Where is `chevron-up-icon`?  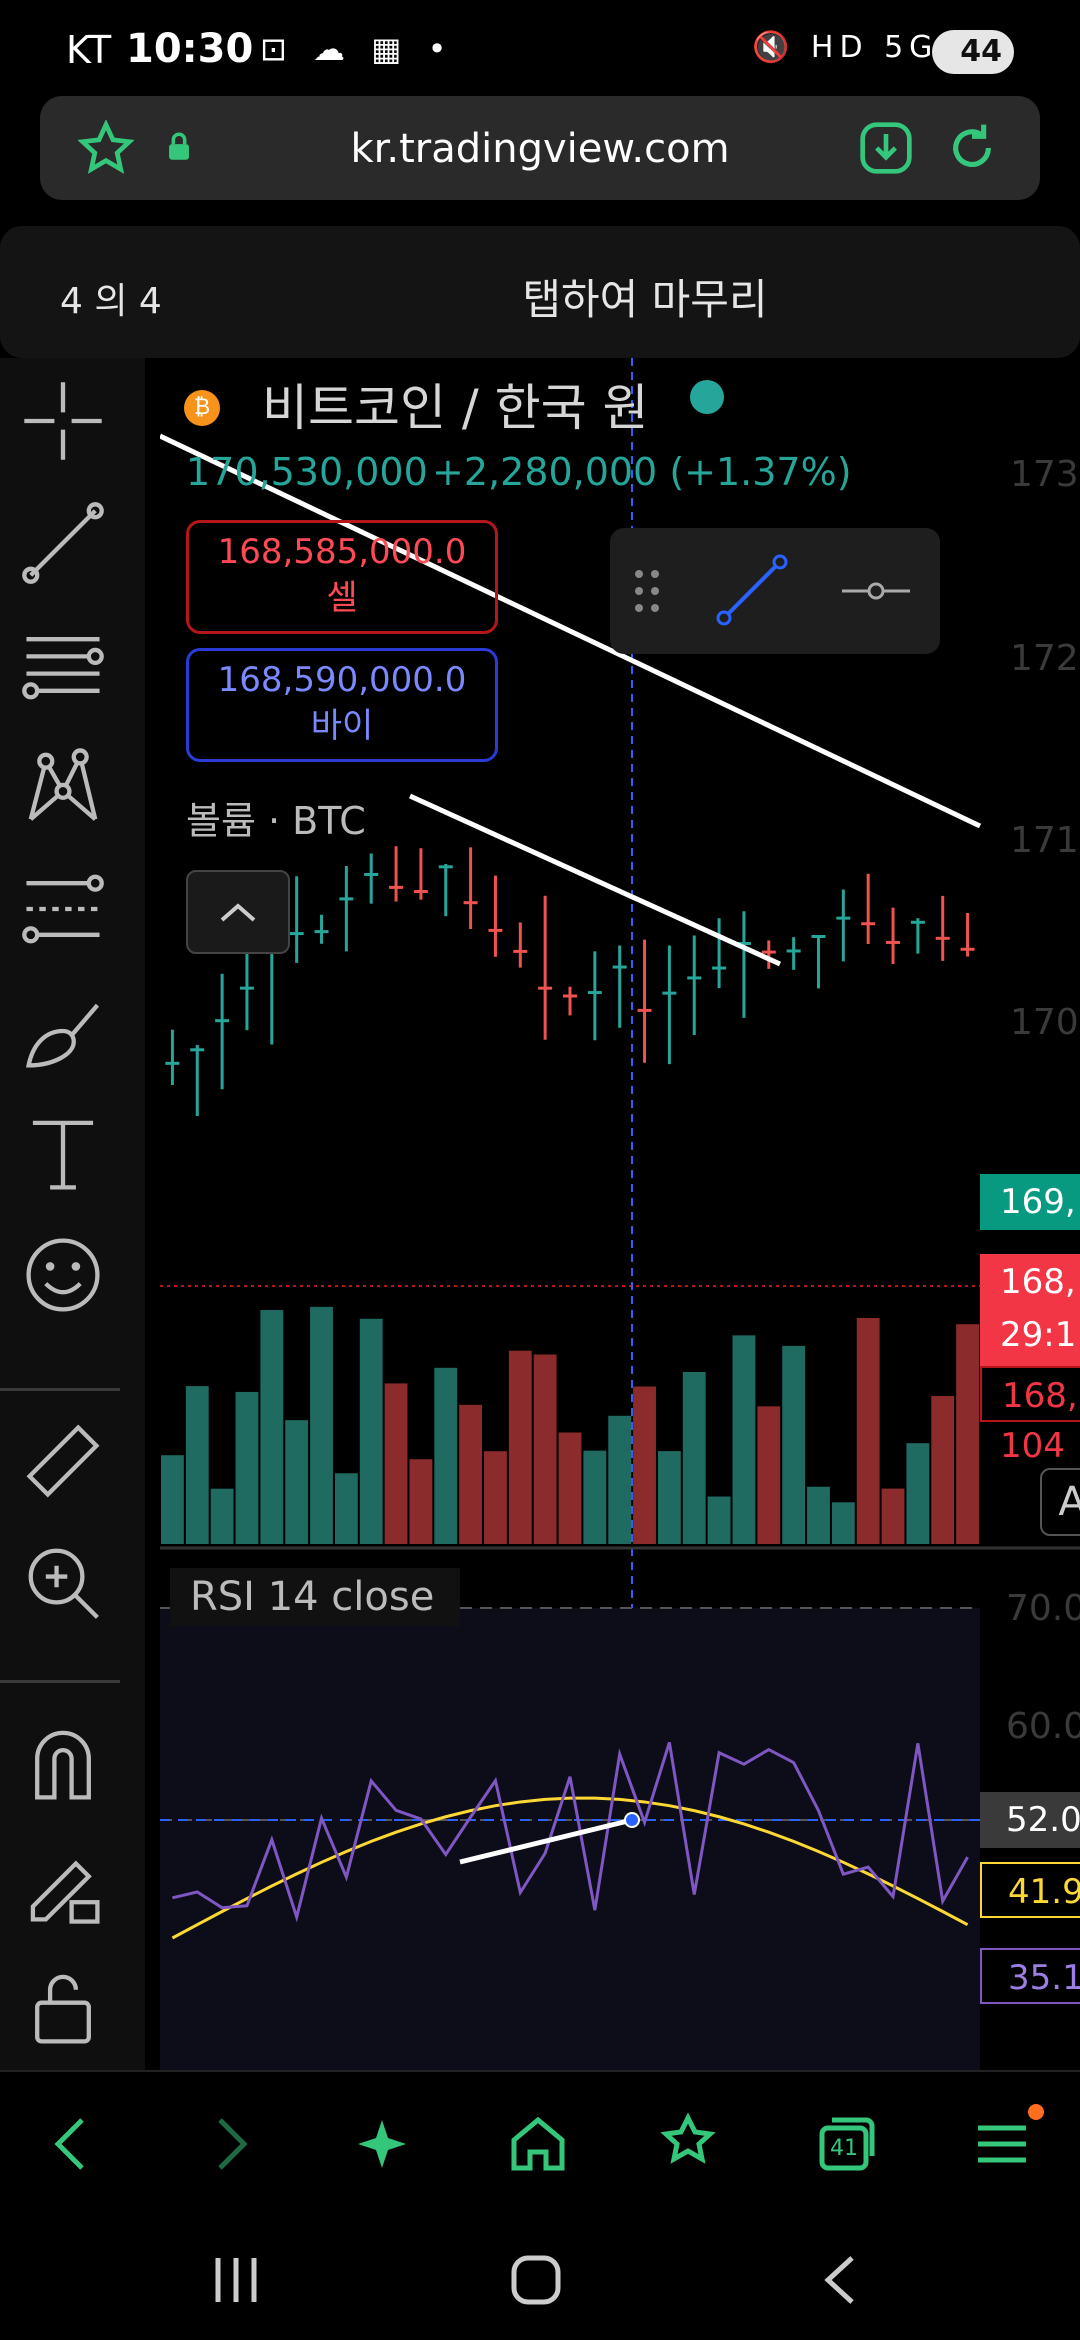
chevron-up-icon is located at coordinates (238, 912).